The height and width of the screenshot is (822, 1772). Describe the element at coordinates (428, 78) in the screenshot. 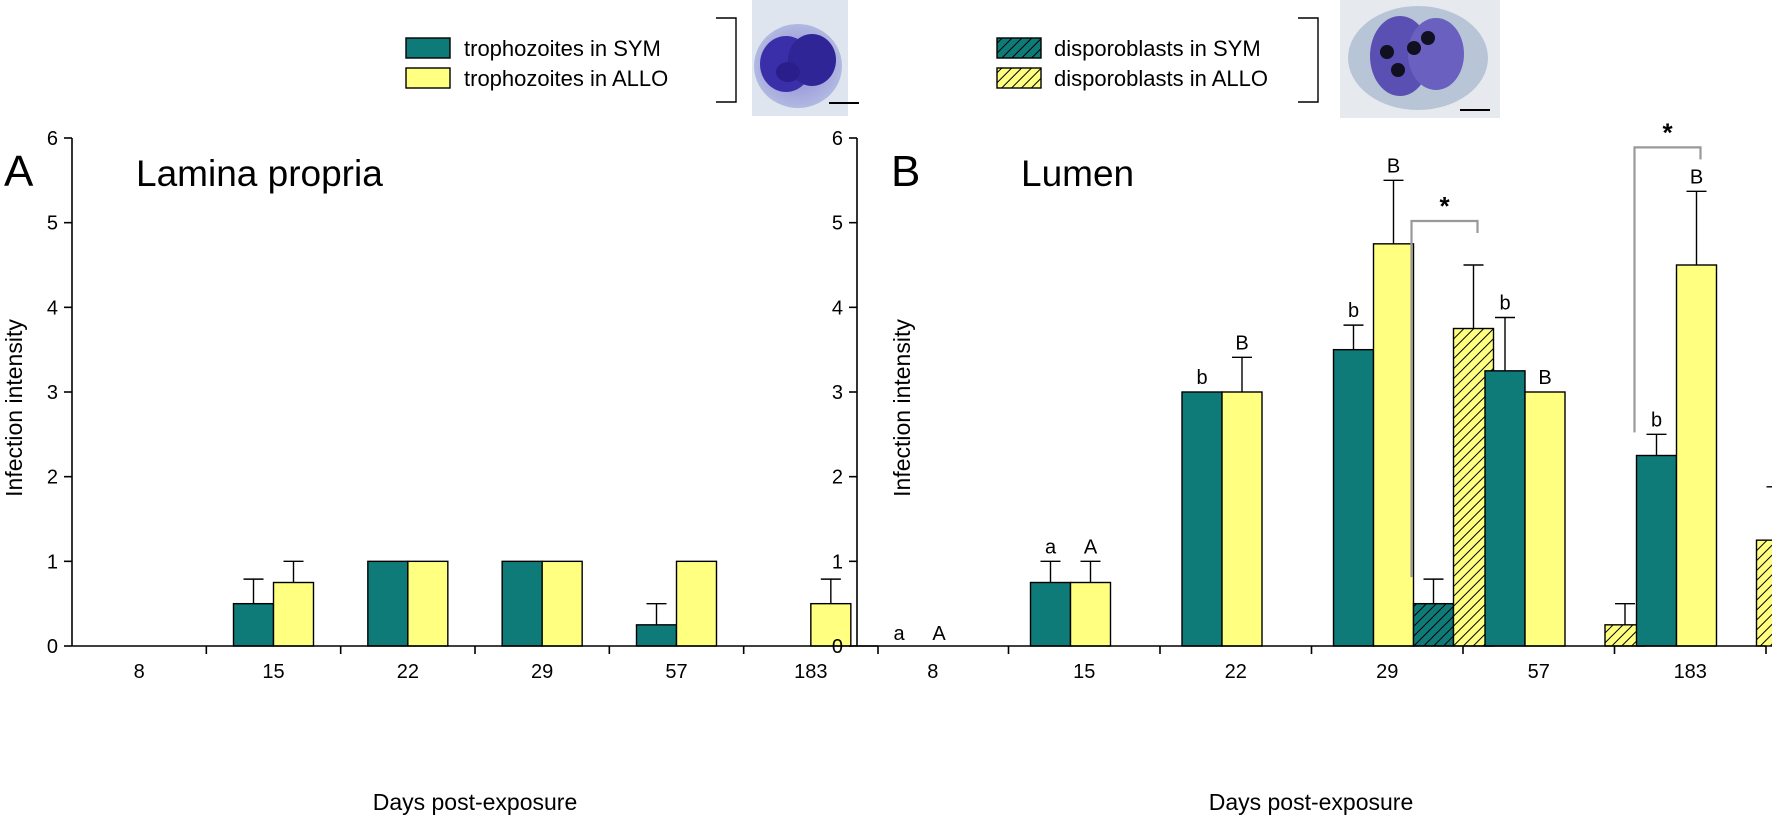

I see `legend-swatch-trophozoites-allo` at that location.